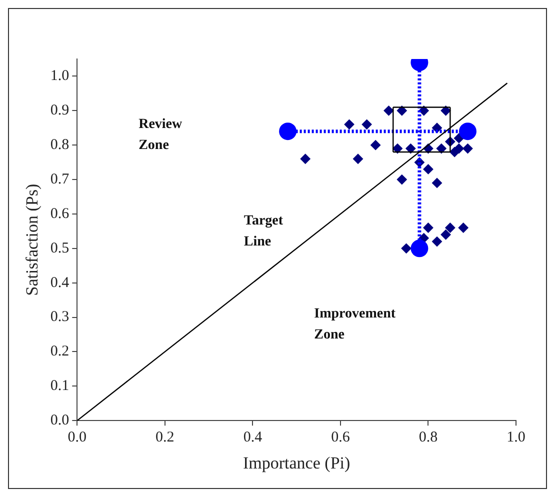 Image resolution: width=555 pixels, height=497 pixels. What do you see at coordinates (77, 438) in the screenshot?
I see `x-tick-label: 0.0` at bounding box center [77, 438].